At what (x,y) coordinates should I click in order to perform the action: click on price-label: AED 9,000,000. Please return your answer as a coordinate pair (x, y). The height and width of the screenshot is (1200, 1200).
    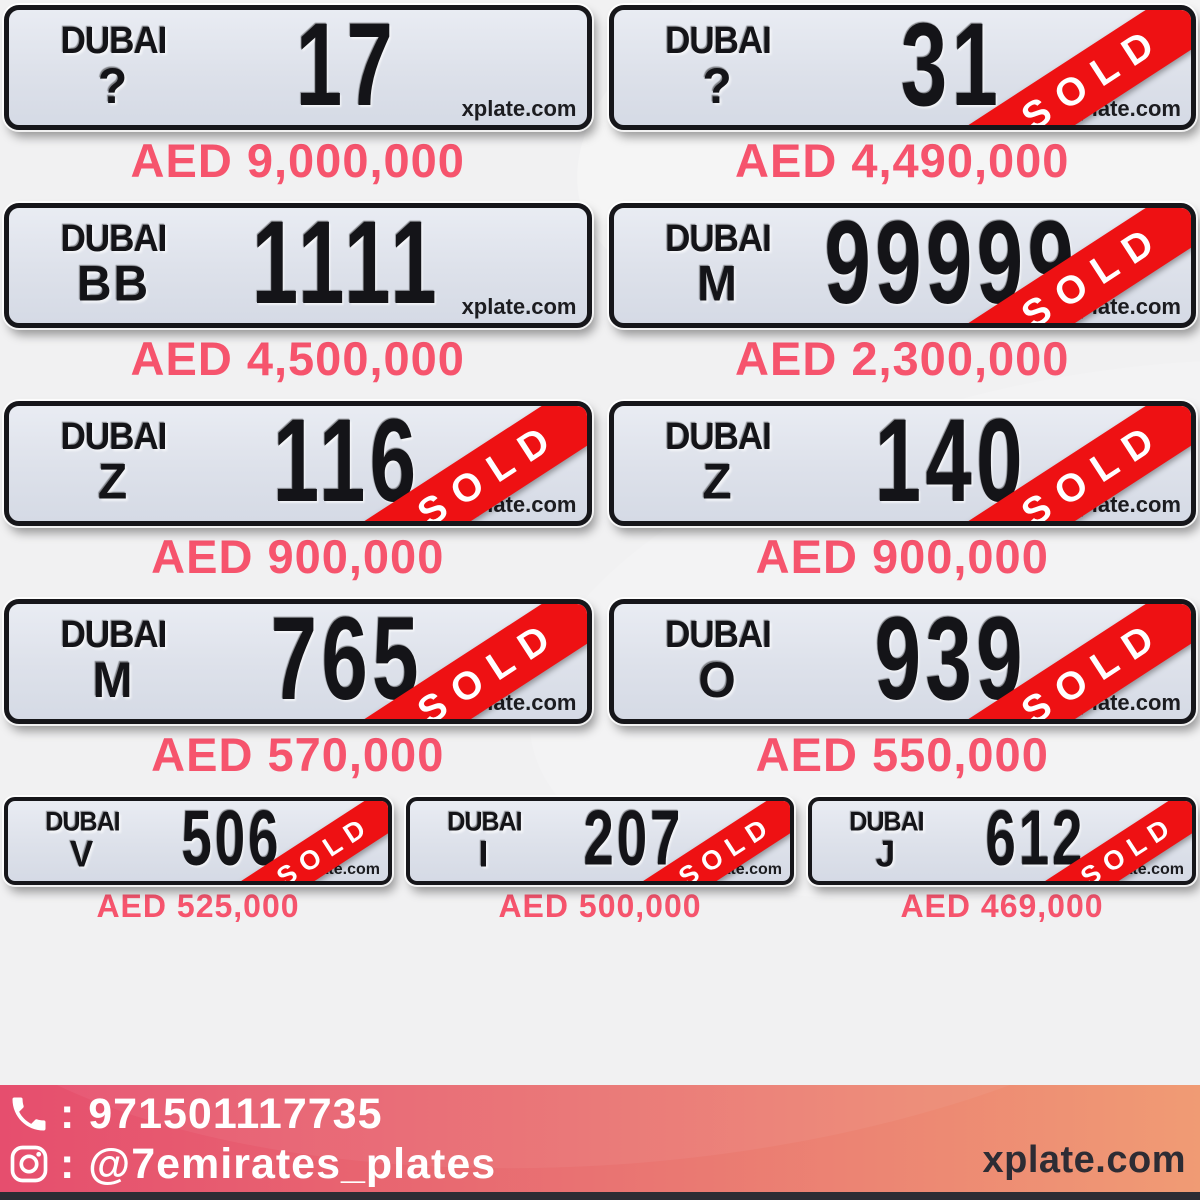
    Looking at the image, I should click on (297, 160).